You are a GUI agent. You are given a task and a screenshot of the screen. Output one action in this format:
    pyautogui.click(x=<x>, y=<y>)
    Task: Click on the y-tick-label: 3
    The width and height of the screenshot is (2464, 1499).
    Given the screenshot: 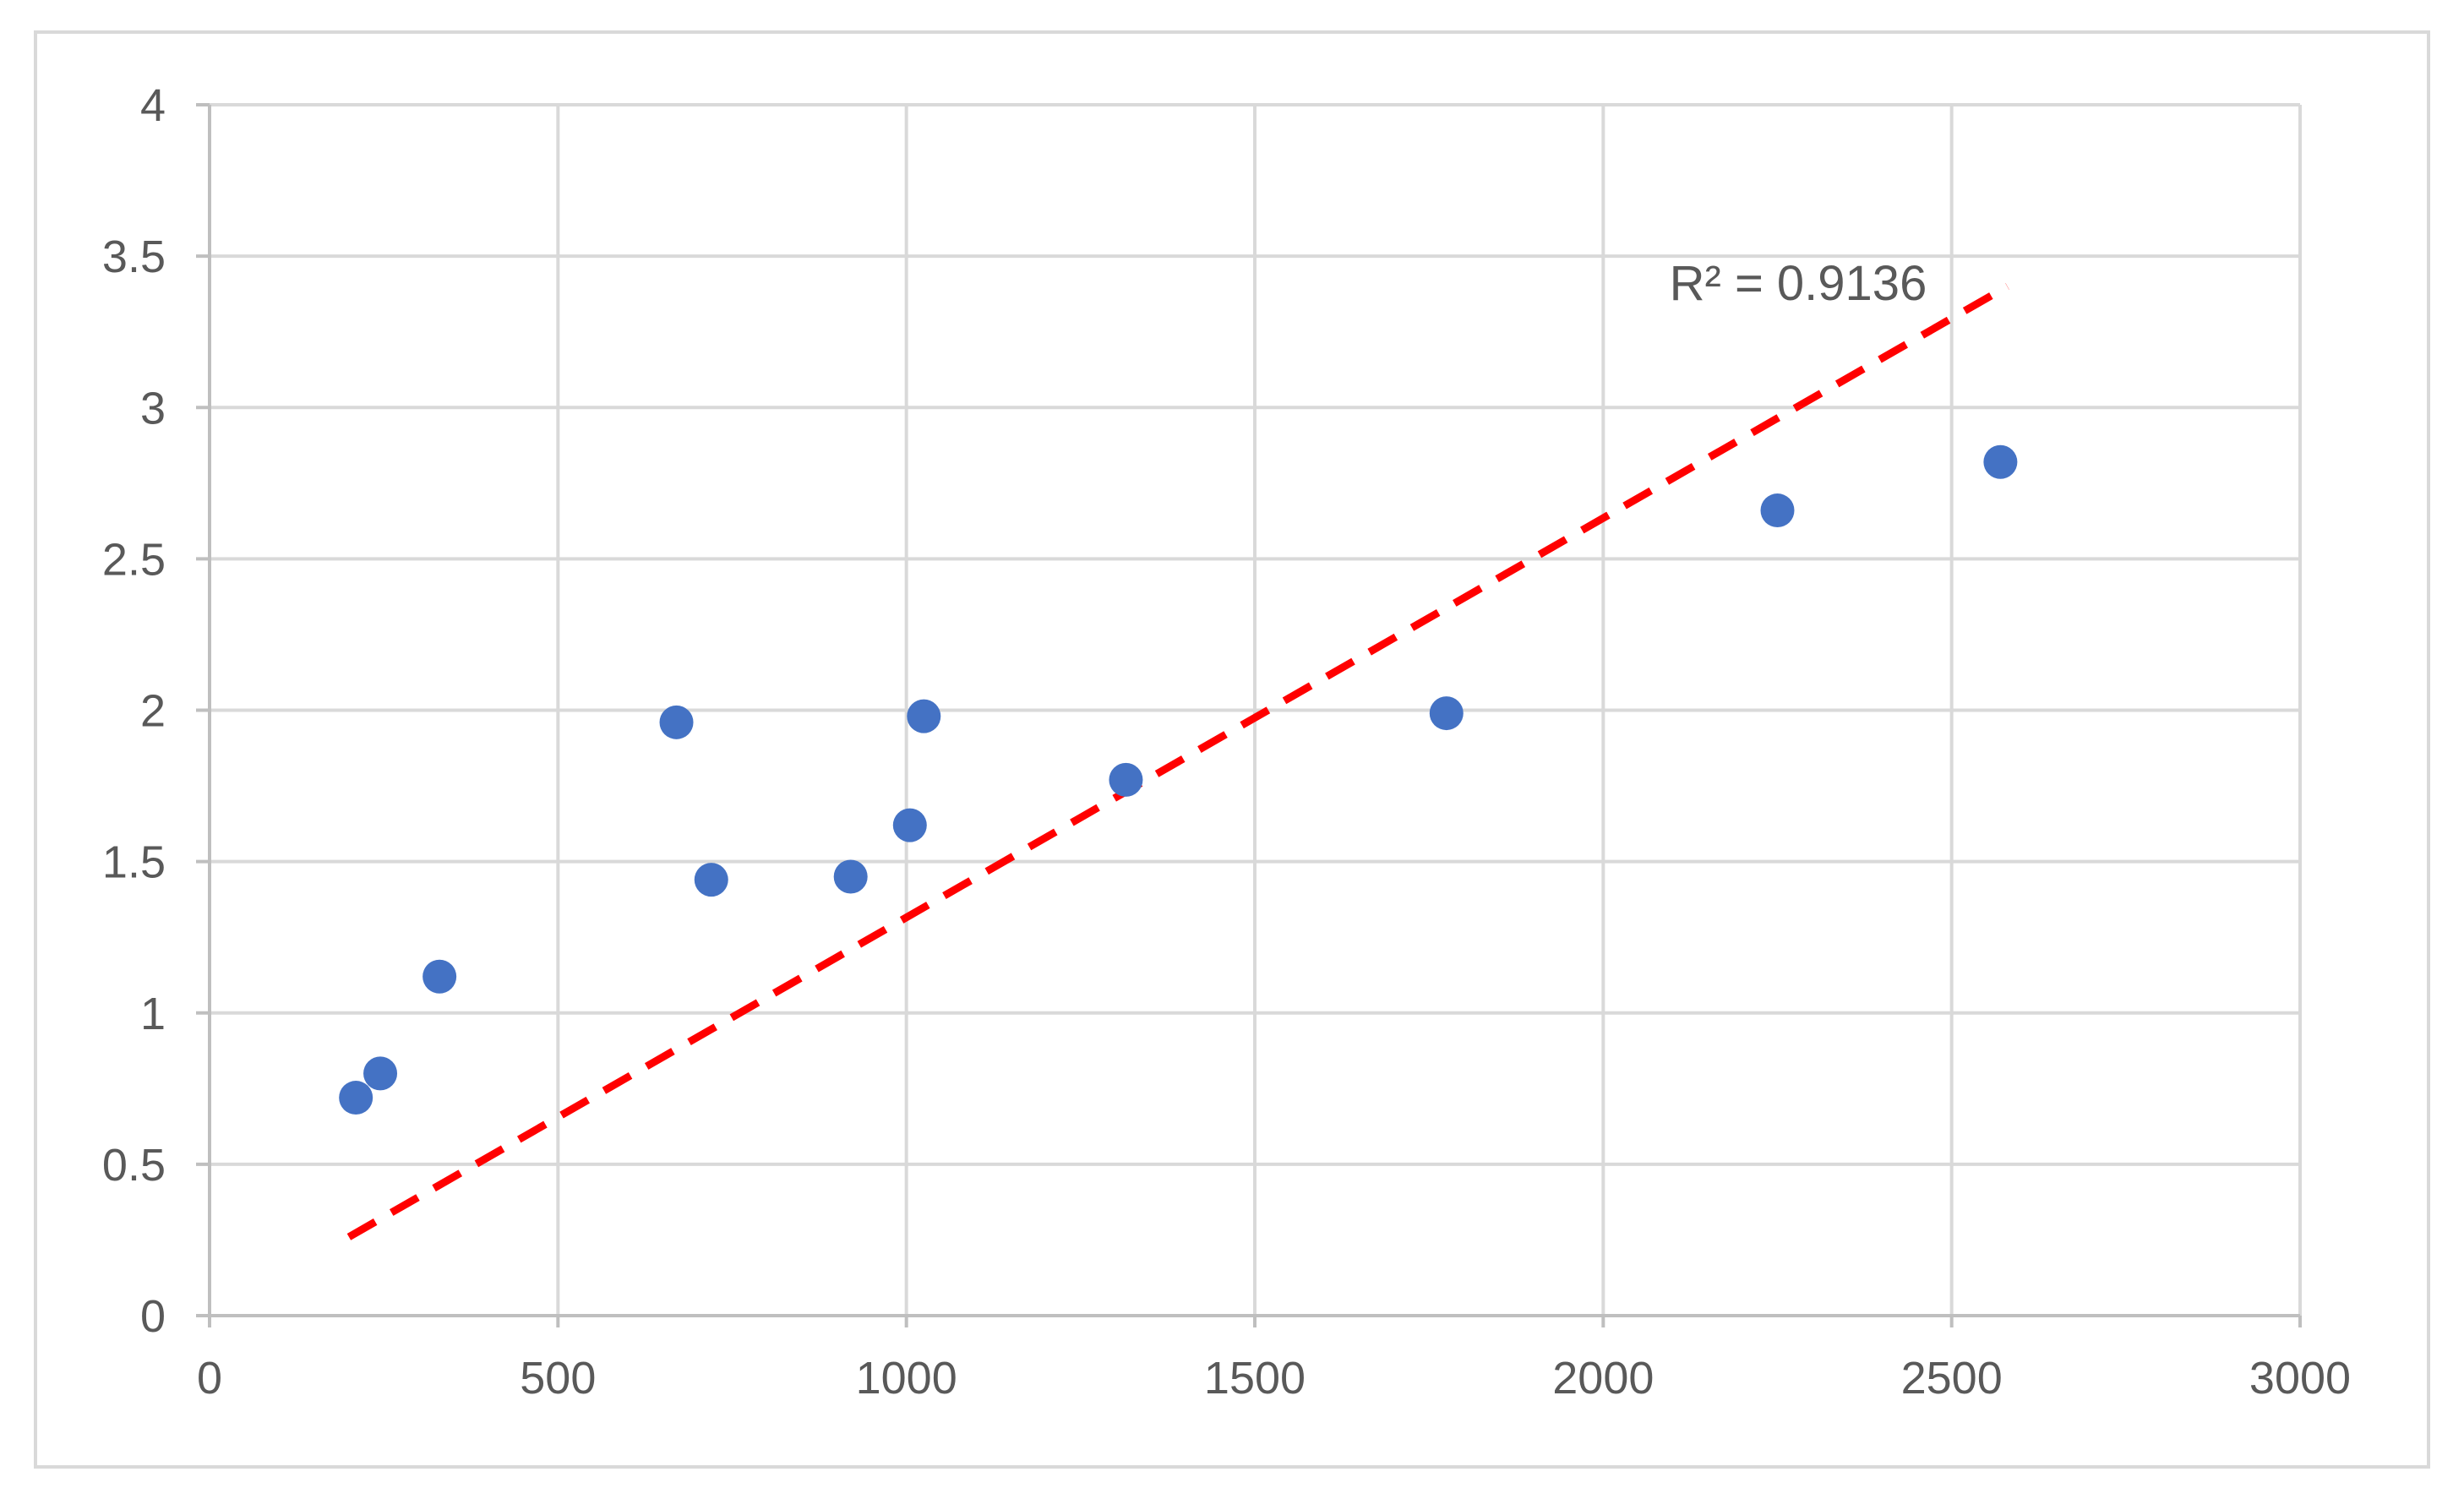 What is the action you would take?
    pyautogui.click(x=153, y=408)
    